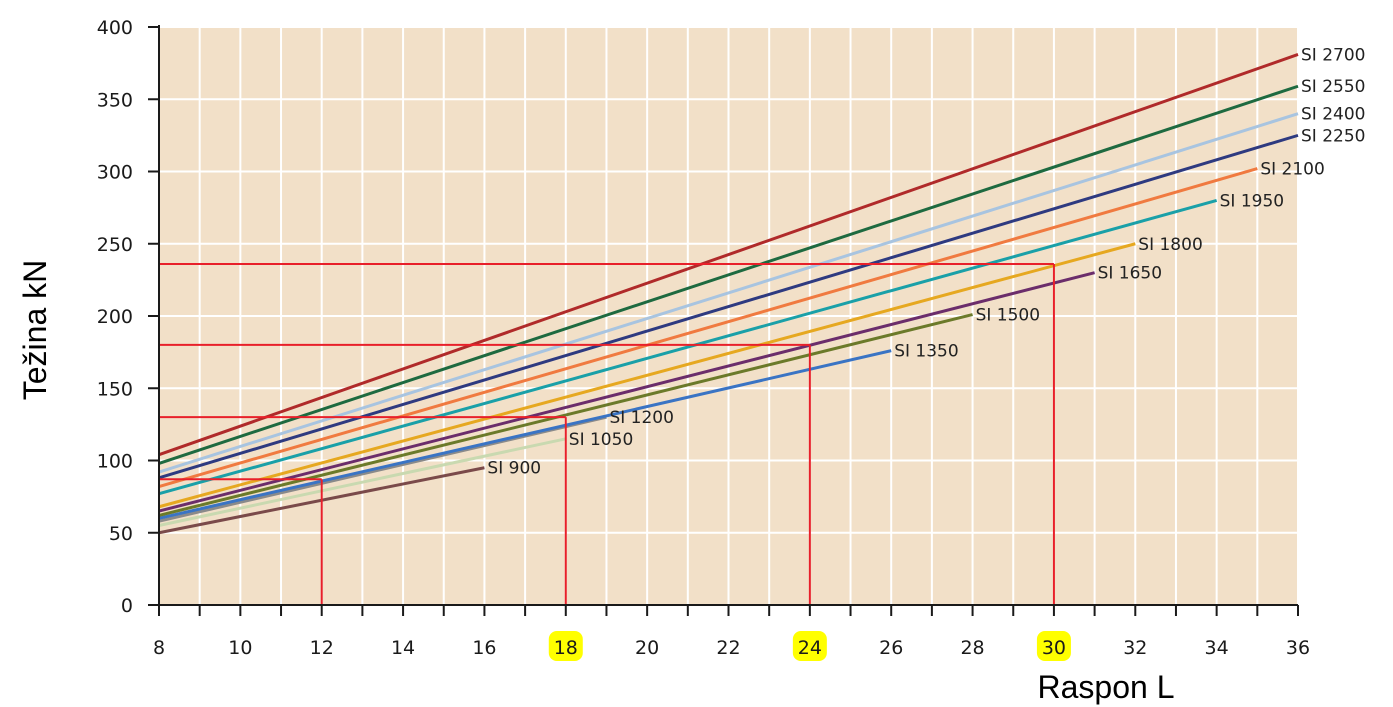  Describe the element at coordinates (115, 462) in the screenshot. I see `y-tick-label: 100` at that location.